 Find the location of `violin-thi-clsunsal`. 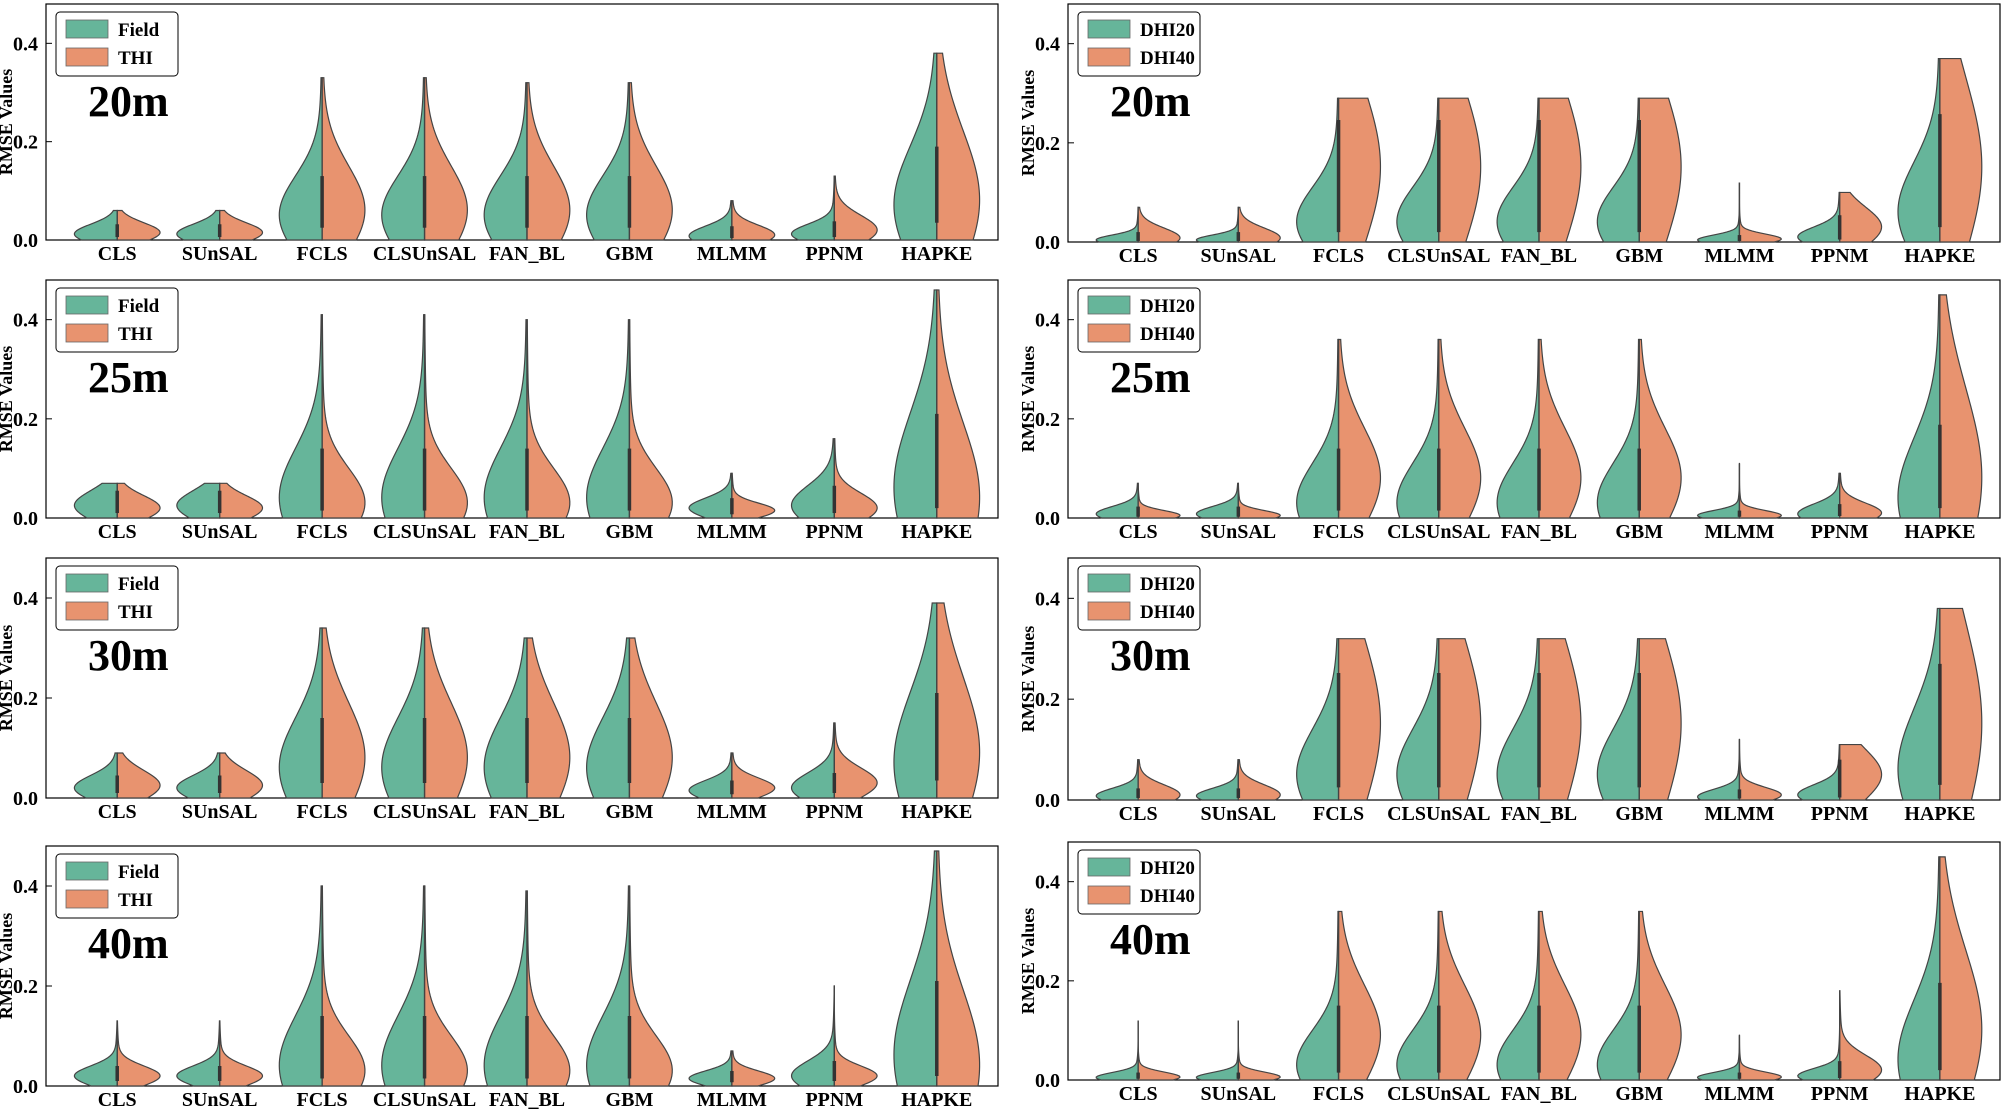

violin-thi-clsunsal is located at coordinates (445, 986).